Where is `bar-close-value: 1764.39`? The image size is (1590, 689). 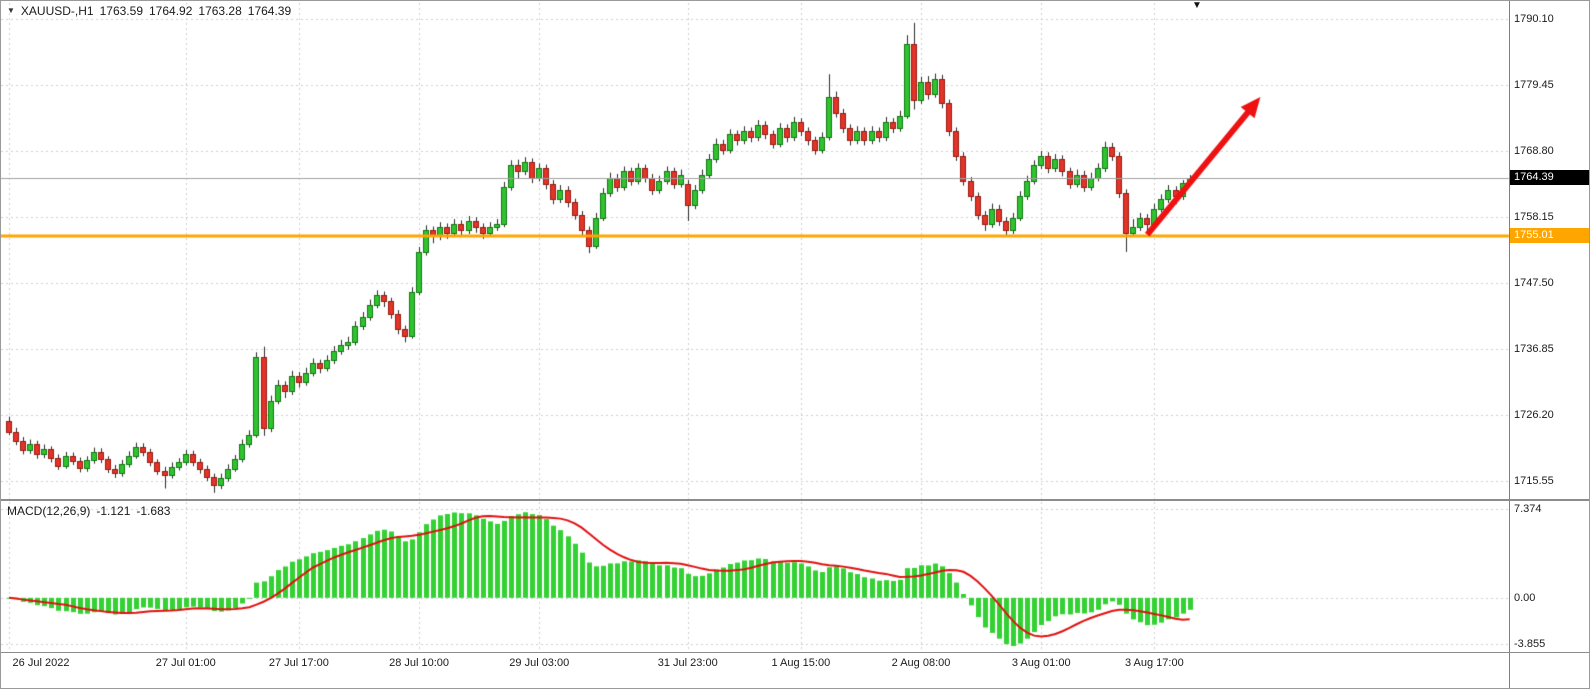 bar-close-value: 1764.39 is located at coordinates (269, 11).